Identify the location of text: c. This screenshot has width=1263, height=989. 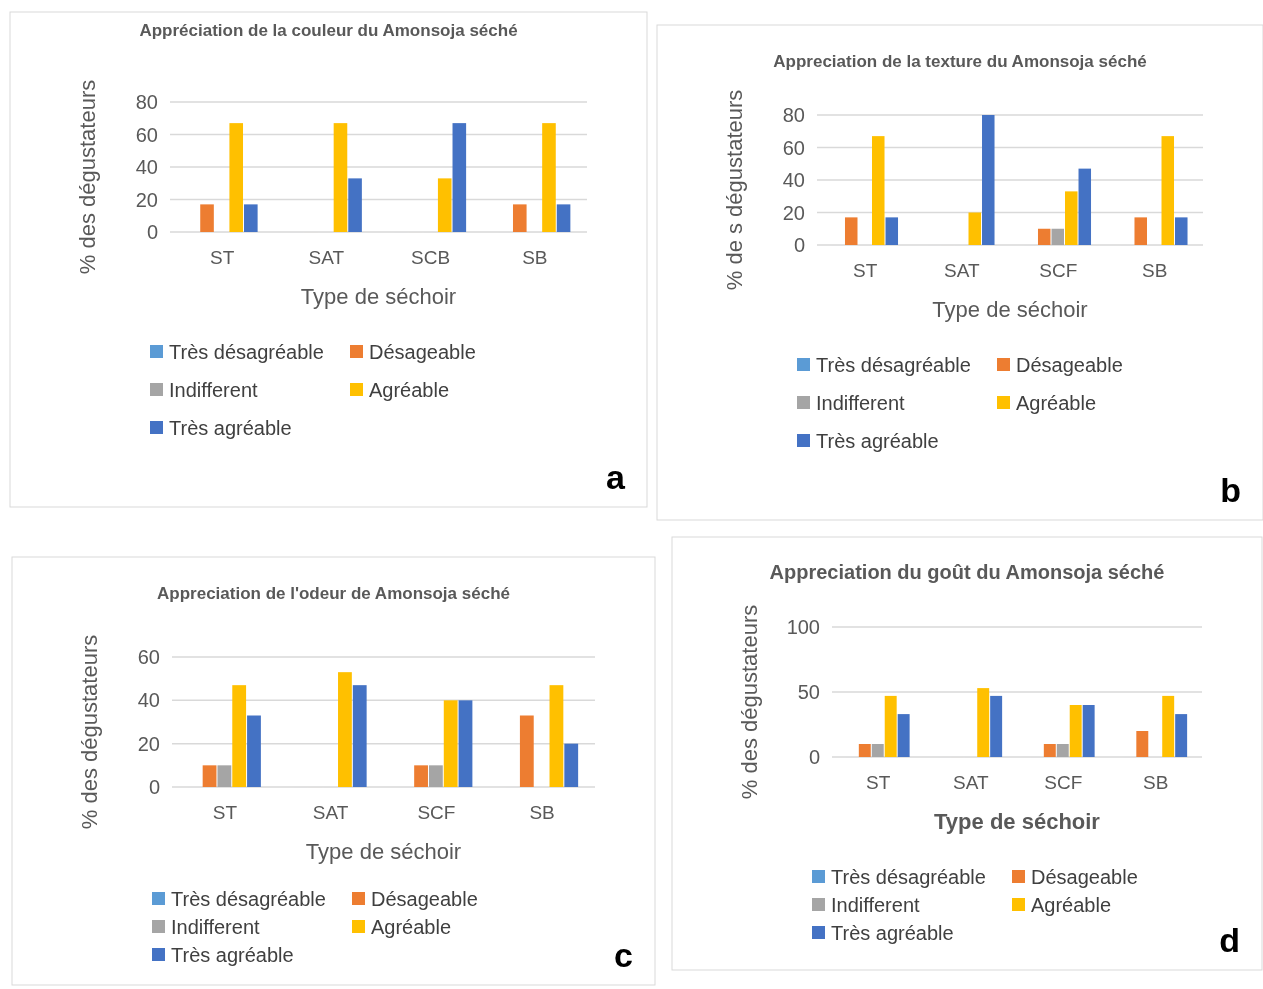
(623, 955).